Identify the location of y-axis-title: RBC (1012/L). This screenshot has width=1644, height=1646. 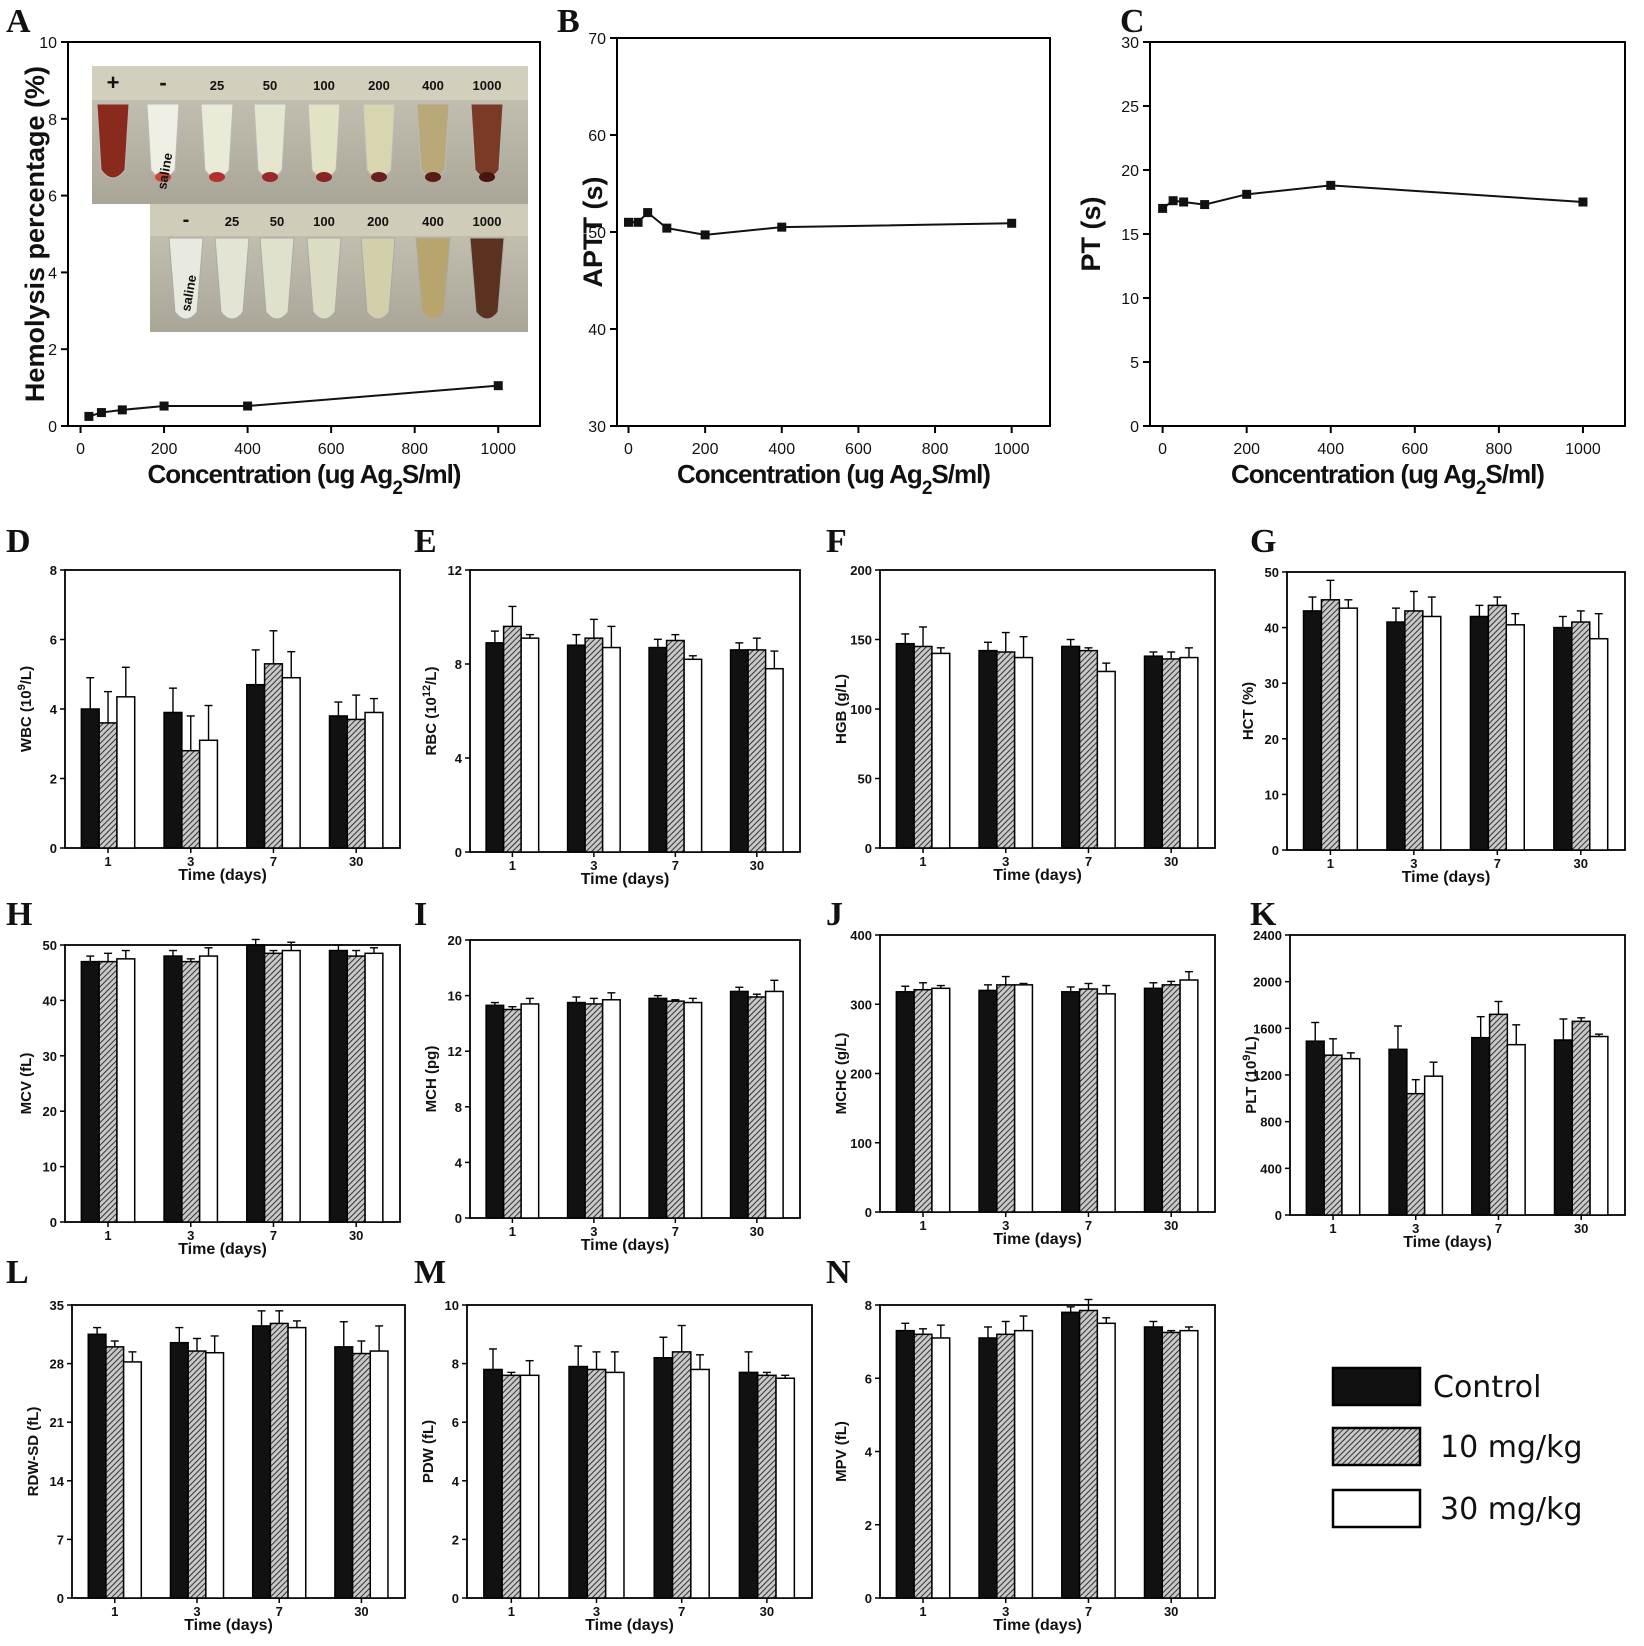
(430, 711).